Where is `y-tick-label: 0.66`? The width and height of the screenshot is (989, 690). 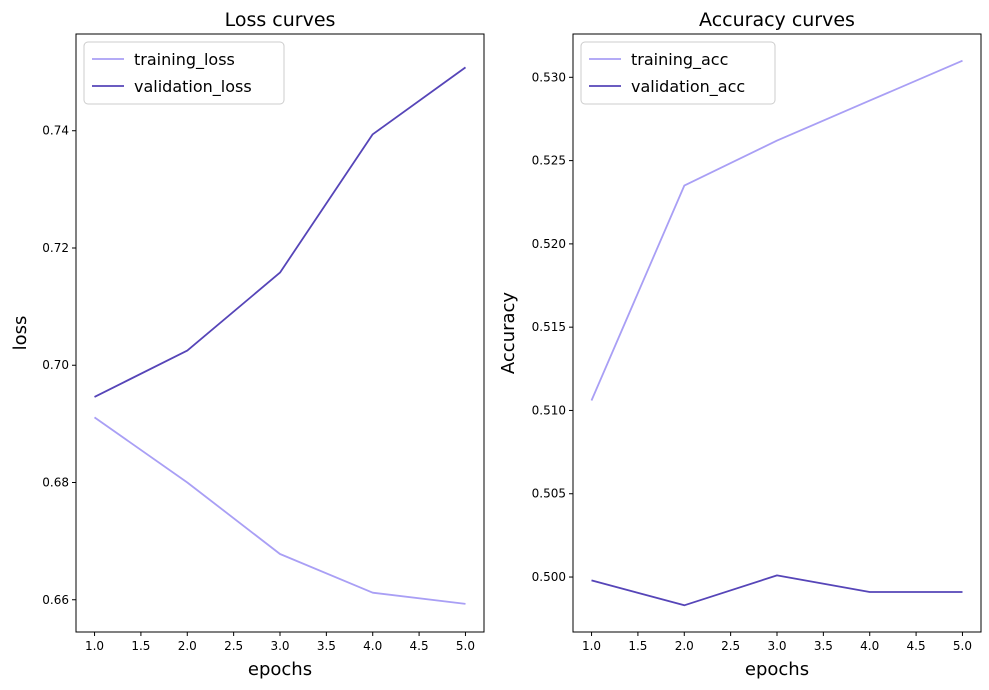
y-tick-label: 0.66 is located at coordinates (55, 600).